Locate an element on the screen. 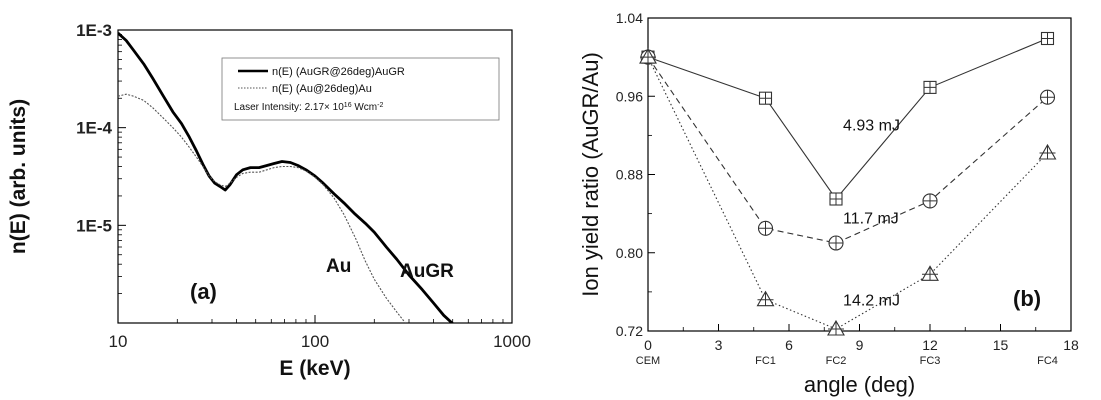 The height and width of the screenshot is (400, 1101). annotation-au: Au is located at coordinates (338, 266).